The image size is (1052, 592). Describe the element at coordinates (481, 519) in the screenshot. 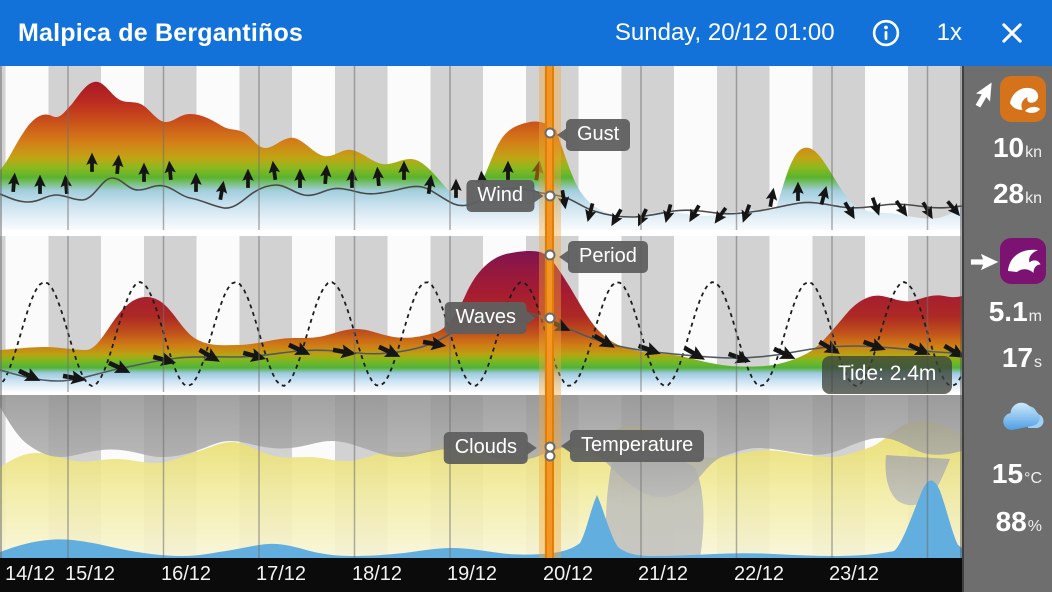

I see `precipitation-area` at that location.